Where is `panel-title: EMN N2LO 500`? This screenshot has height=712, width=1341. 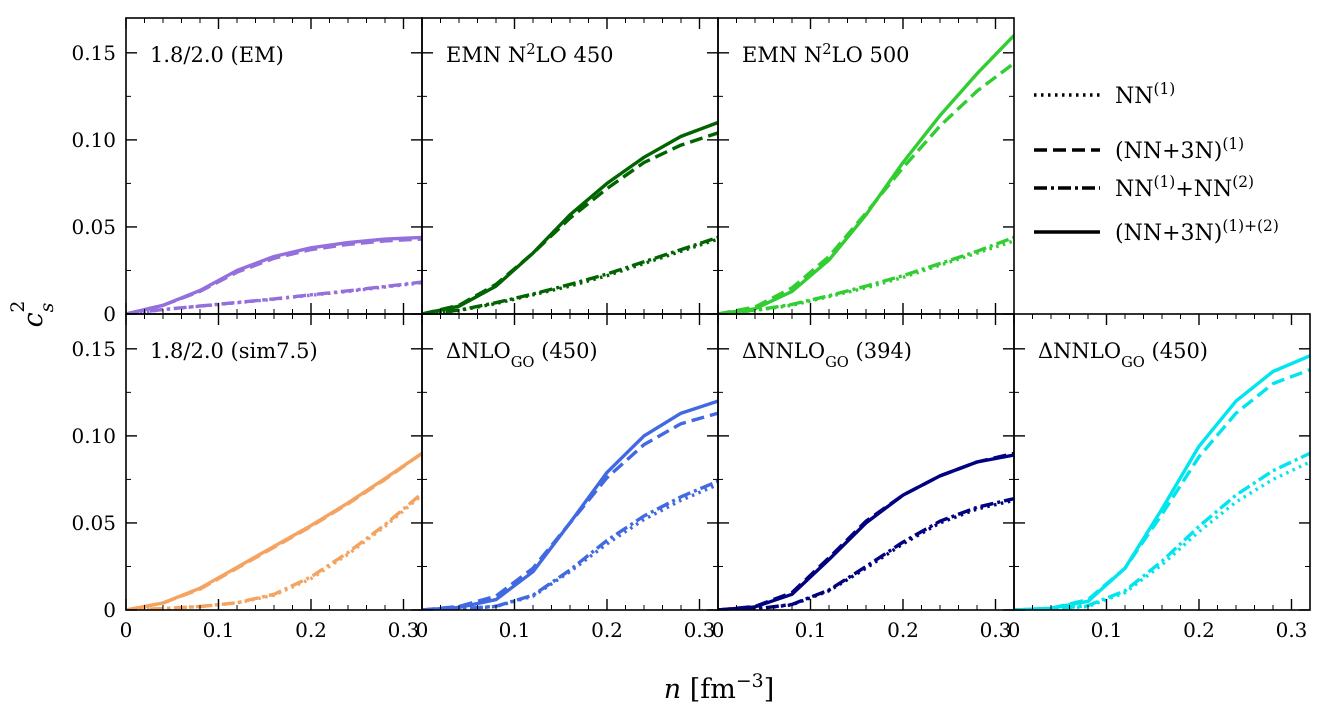 panel-title: EMN N2LO 500 is located at coordinates (826, 54).